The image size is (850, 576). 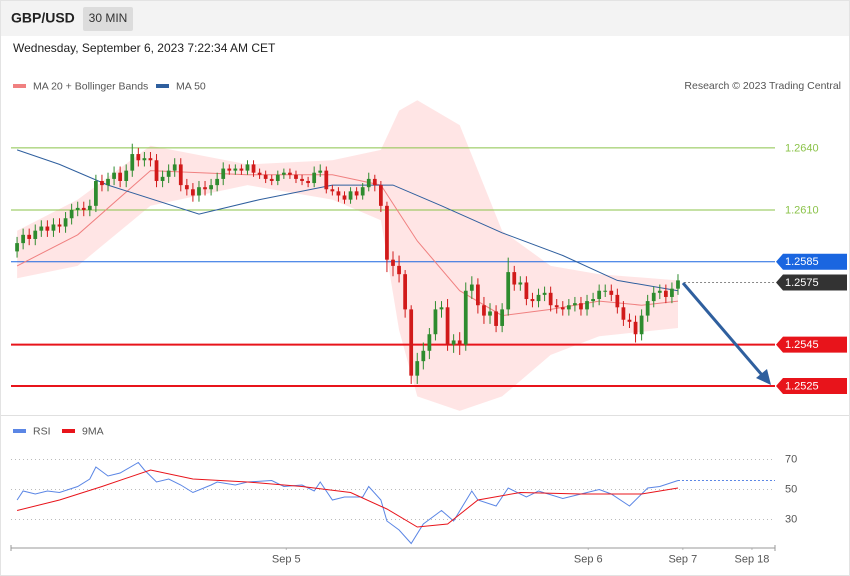 I want to click on level-label: 1.2640, so click(x=802, y=148).